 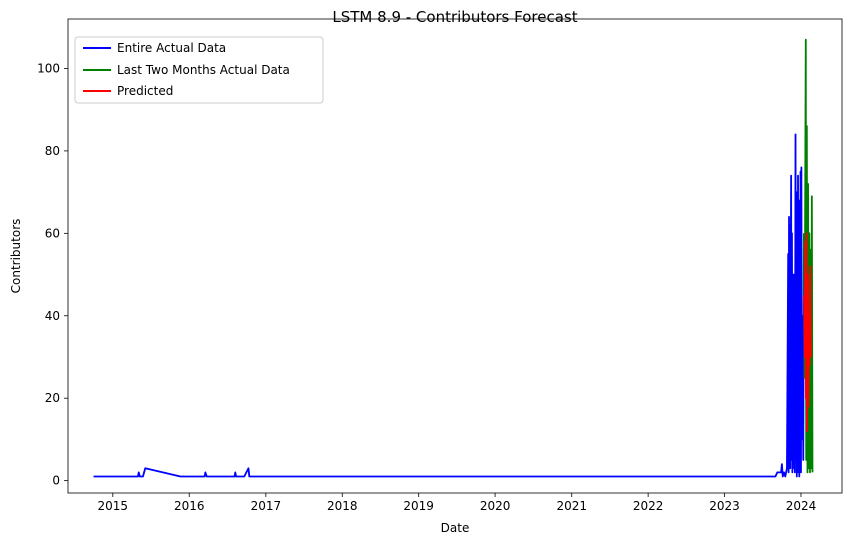 What do you see at coordinates (724, 506) in the screenshot?
I see `x-tick-label: 2023` at bounding box center [724, 506].